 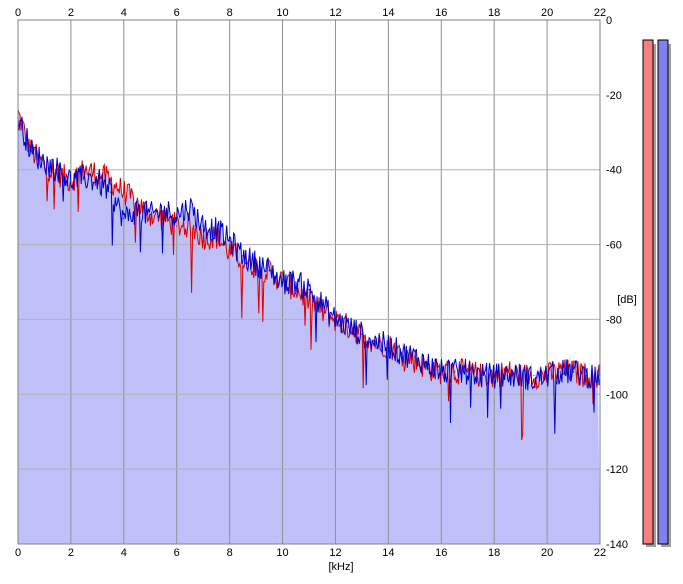 I want to click on x-tick-label-bottom: 8, so click(x=230, y=553).